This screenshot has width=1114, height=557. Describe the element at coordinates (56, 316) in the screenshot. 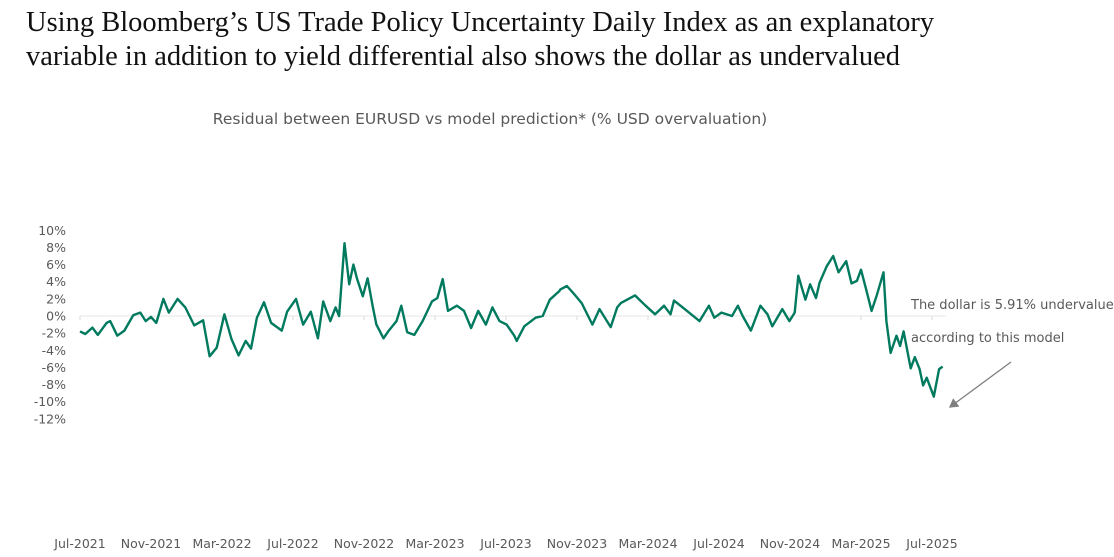

I see `y-tick-label: 0%` at that location.